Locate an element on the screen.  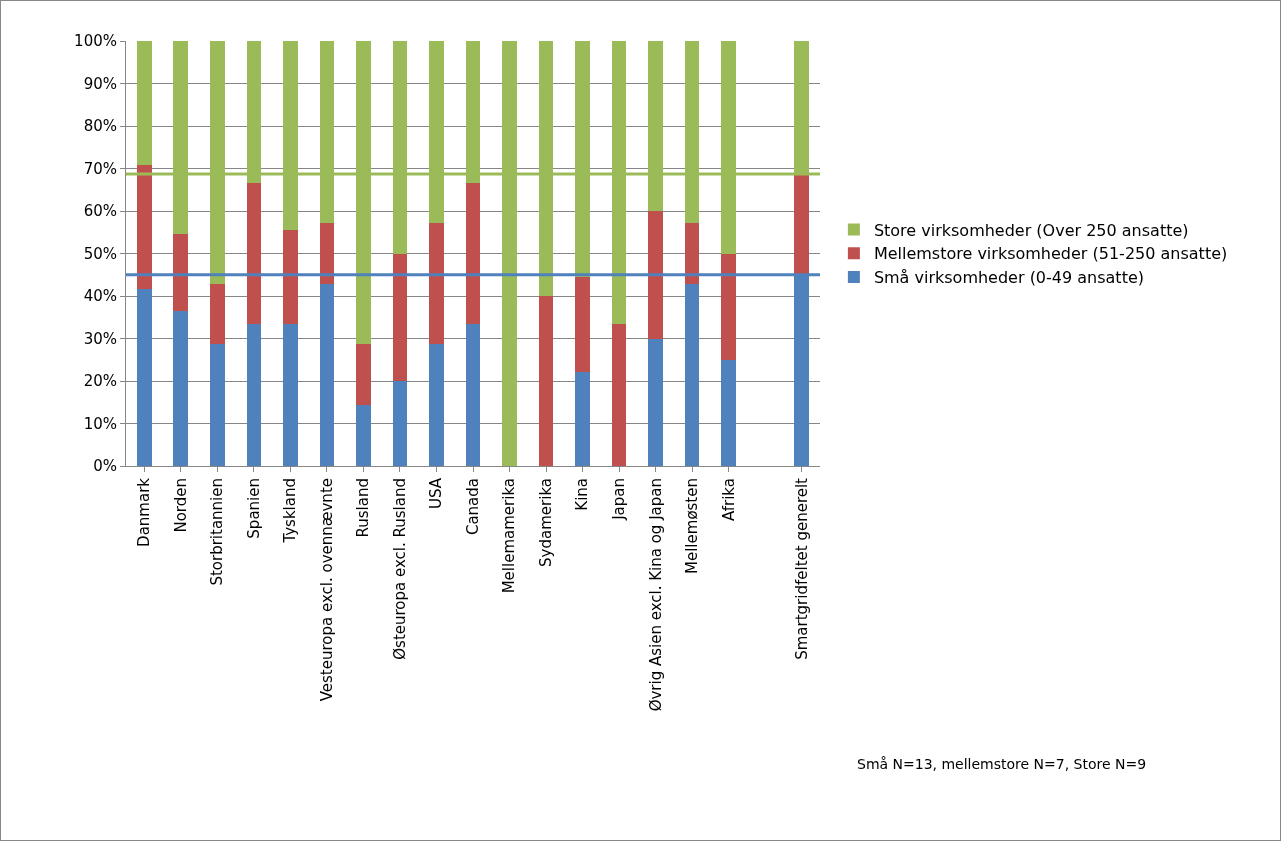
x-tick-label: Kina is located at coordinates (582, 494).